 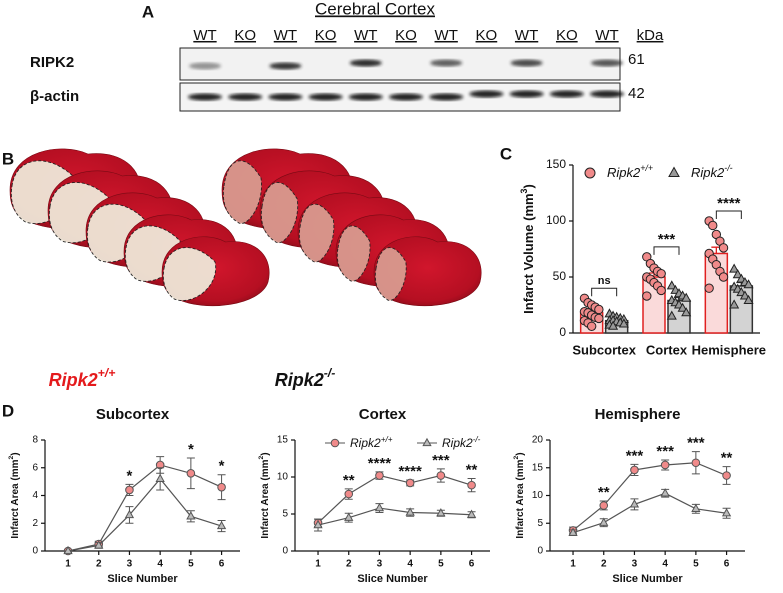 What do you see at coordinates (524, 190) in the screenshot?
I see `y-axis-label-part: 3` at bounding box center [524, 190].